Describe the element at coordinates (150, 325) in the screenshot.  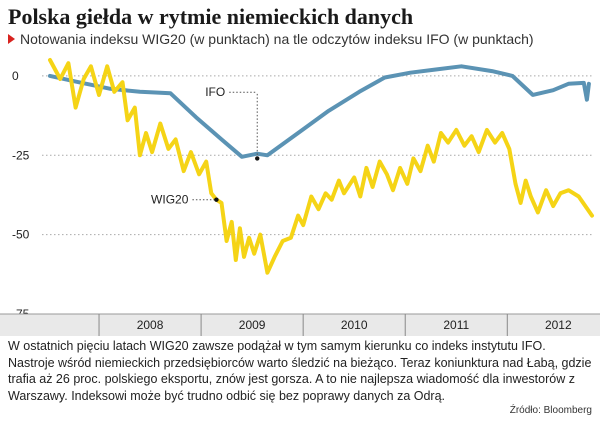
I see `x-tick-label: 2008` at that location.